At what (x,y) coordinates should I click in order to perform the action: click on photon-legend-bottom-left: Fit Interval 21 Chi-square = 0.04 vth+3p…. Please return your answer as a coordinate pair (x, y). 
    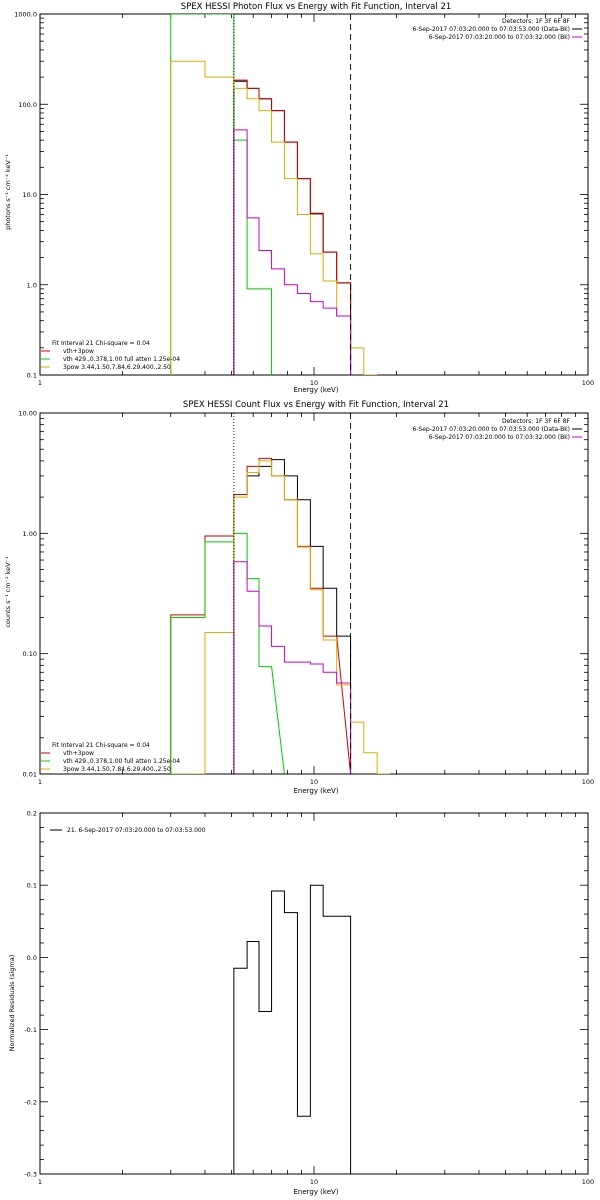
    Looking at the image, I should click on (110, 355).